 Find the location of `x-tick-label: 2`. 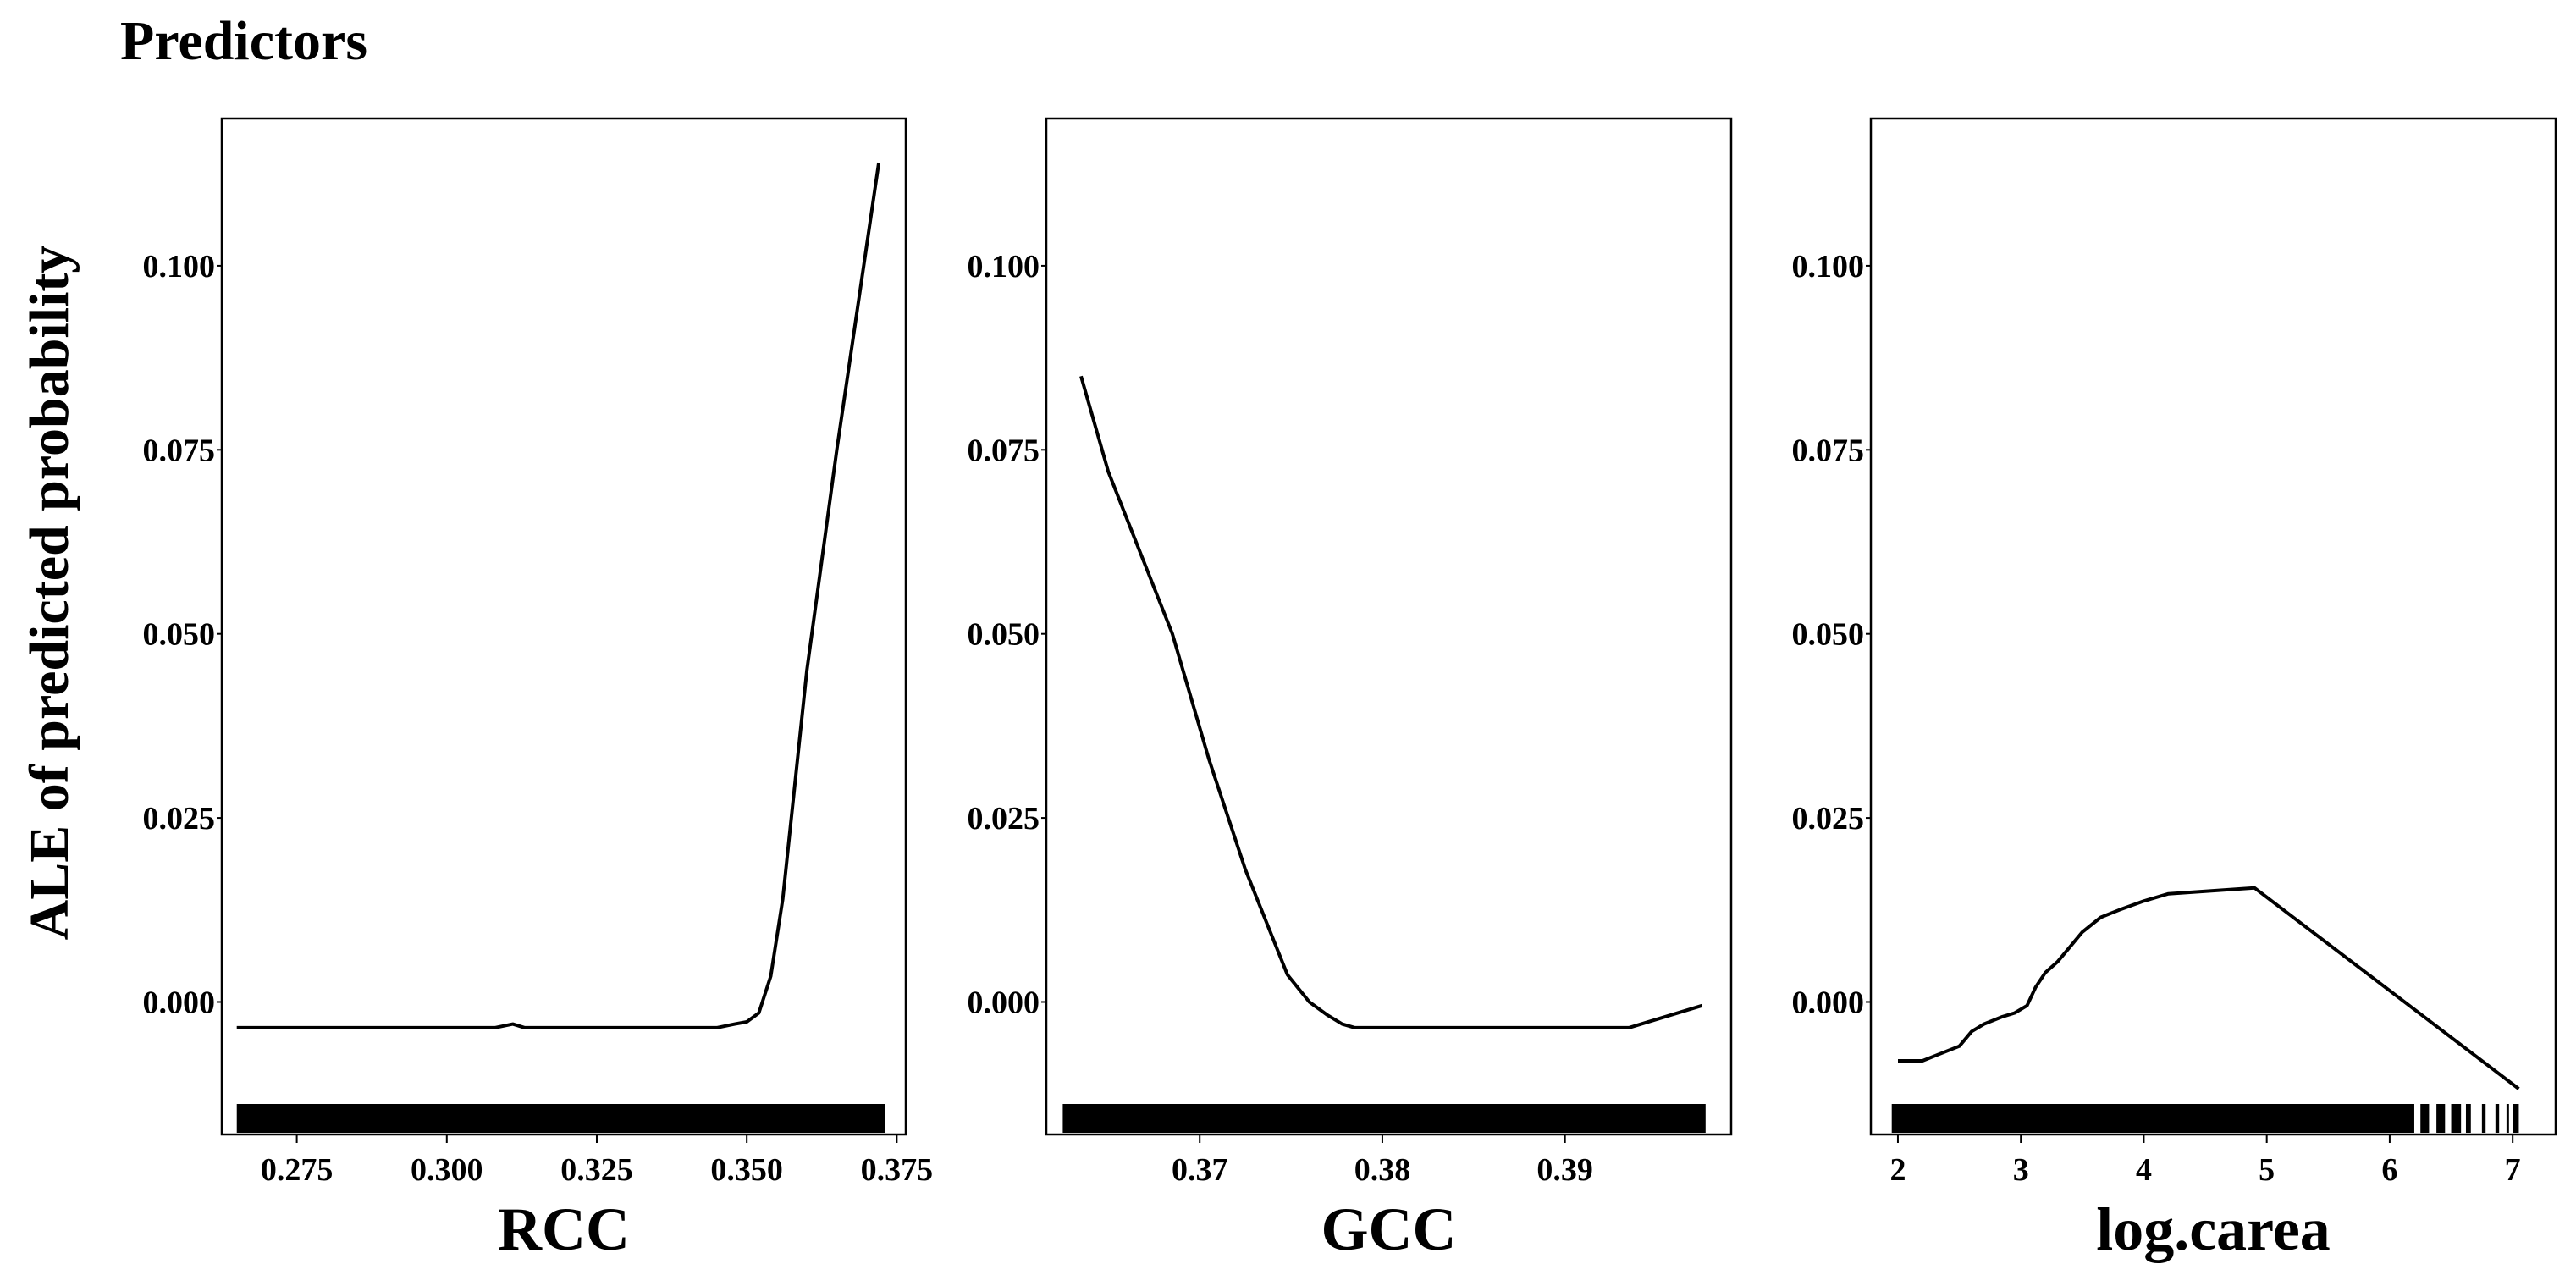

x-tick-label: 2 is located at coordinates (1897, 1170).